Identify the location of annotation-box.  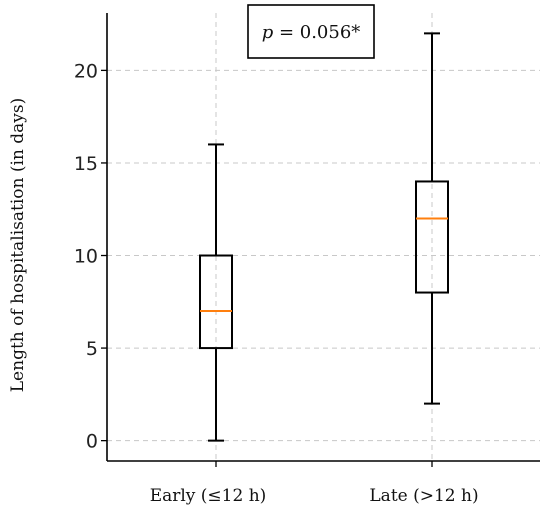
(311, 31).